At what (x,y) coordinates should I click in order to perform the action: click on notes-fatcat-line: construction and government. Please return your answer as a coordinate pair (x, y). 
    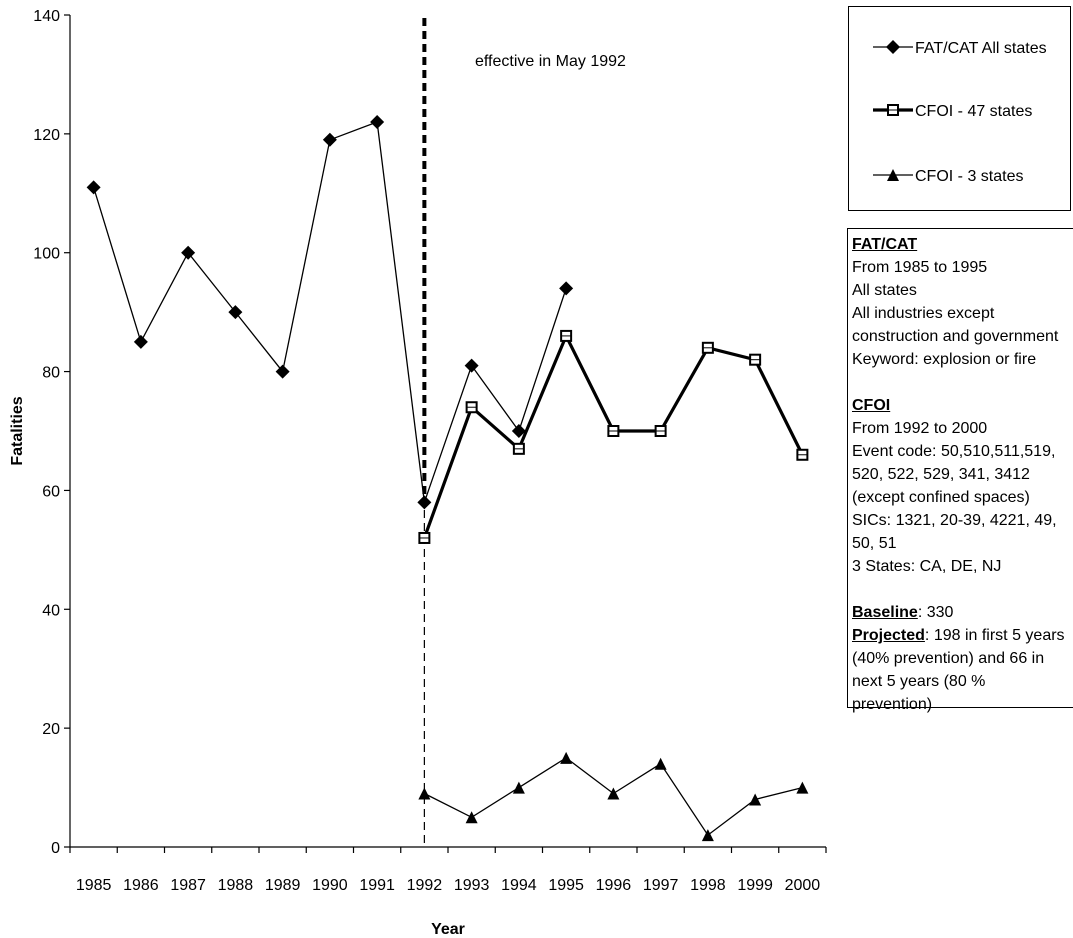
    Looking at the image, I should click on (955, 336).